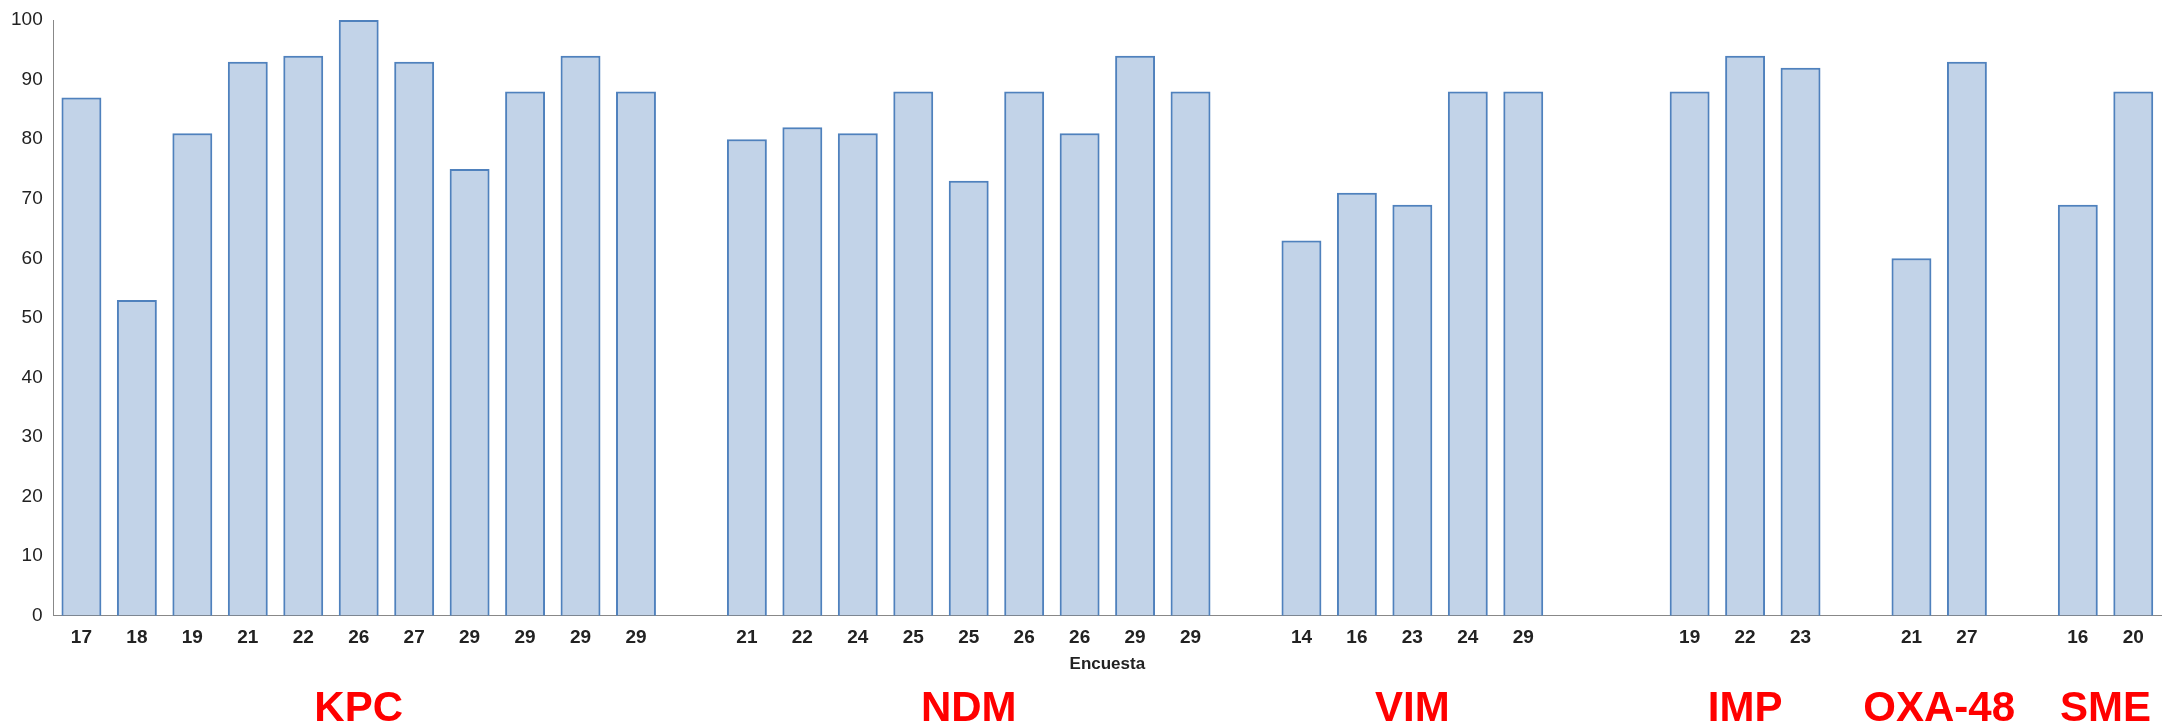 Image resolution: width=2175 pixels, height=727 pixels. I want to click on y-tick-label: 20, so click(32, 495).